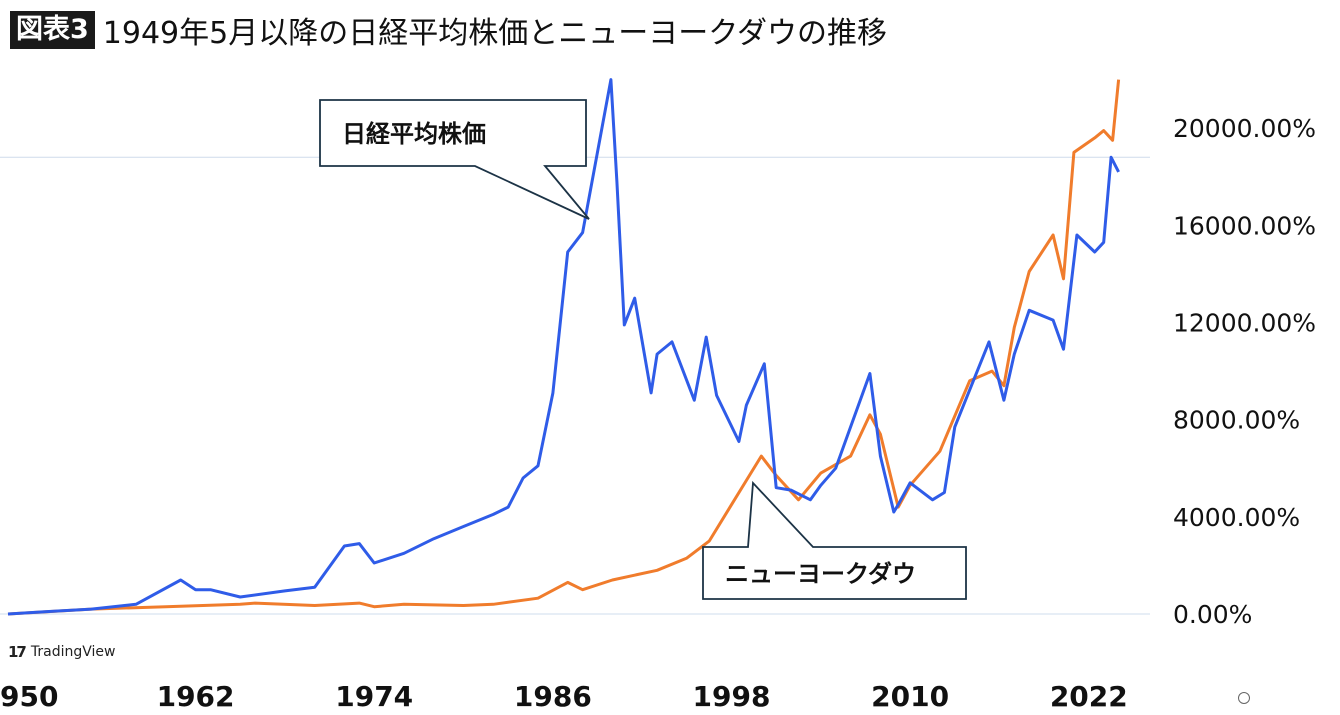 Image resolution: width=1340 pixels, height=715 pixels. Describe the element at coordinates (52, 30) in the screenshot. I see `figure-badge: 図表3` at that location.